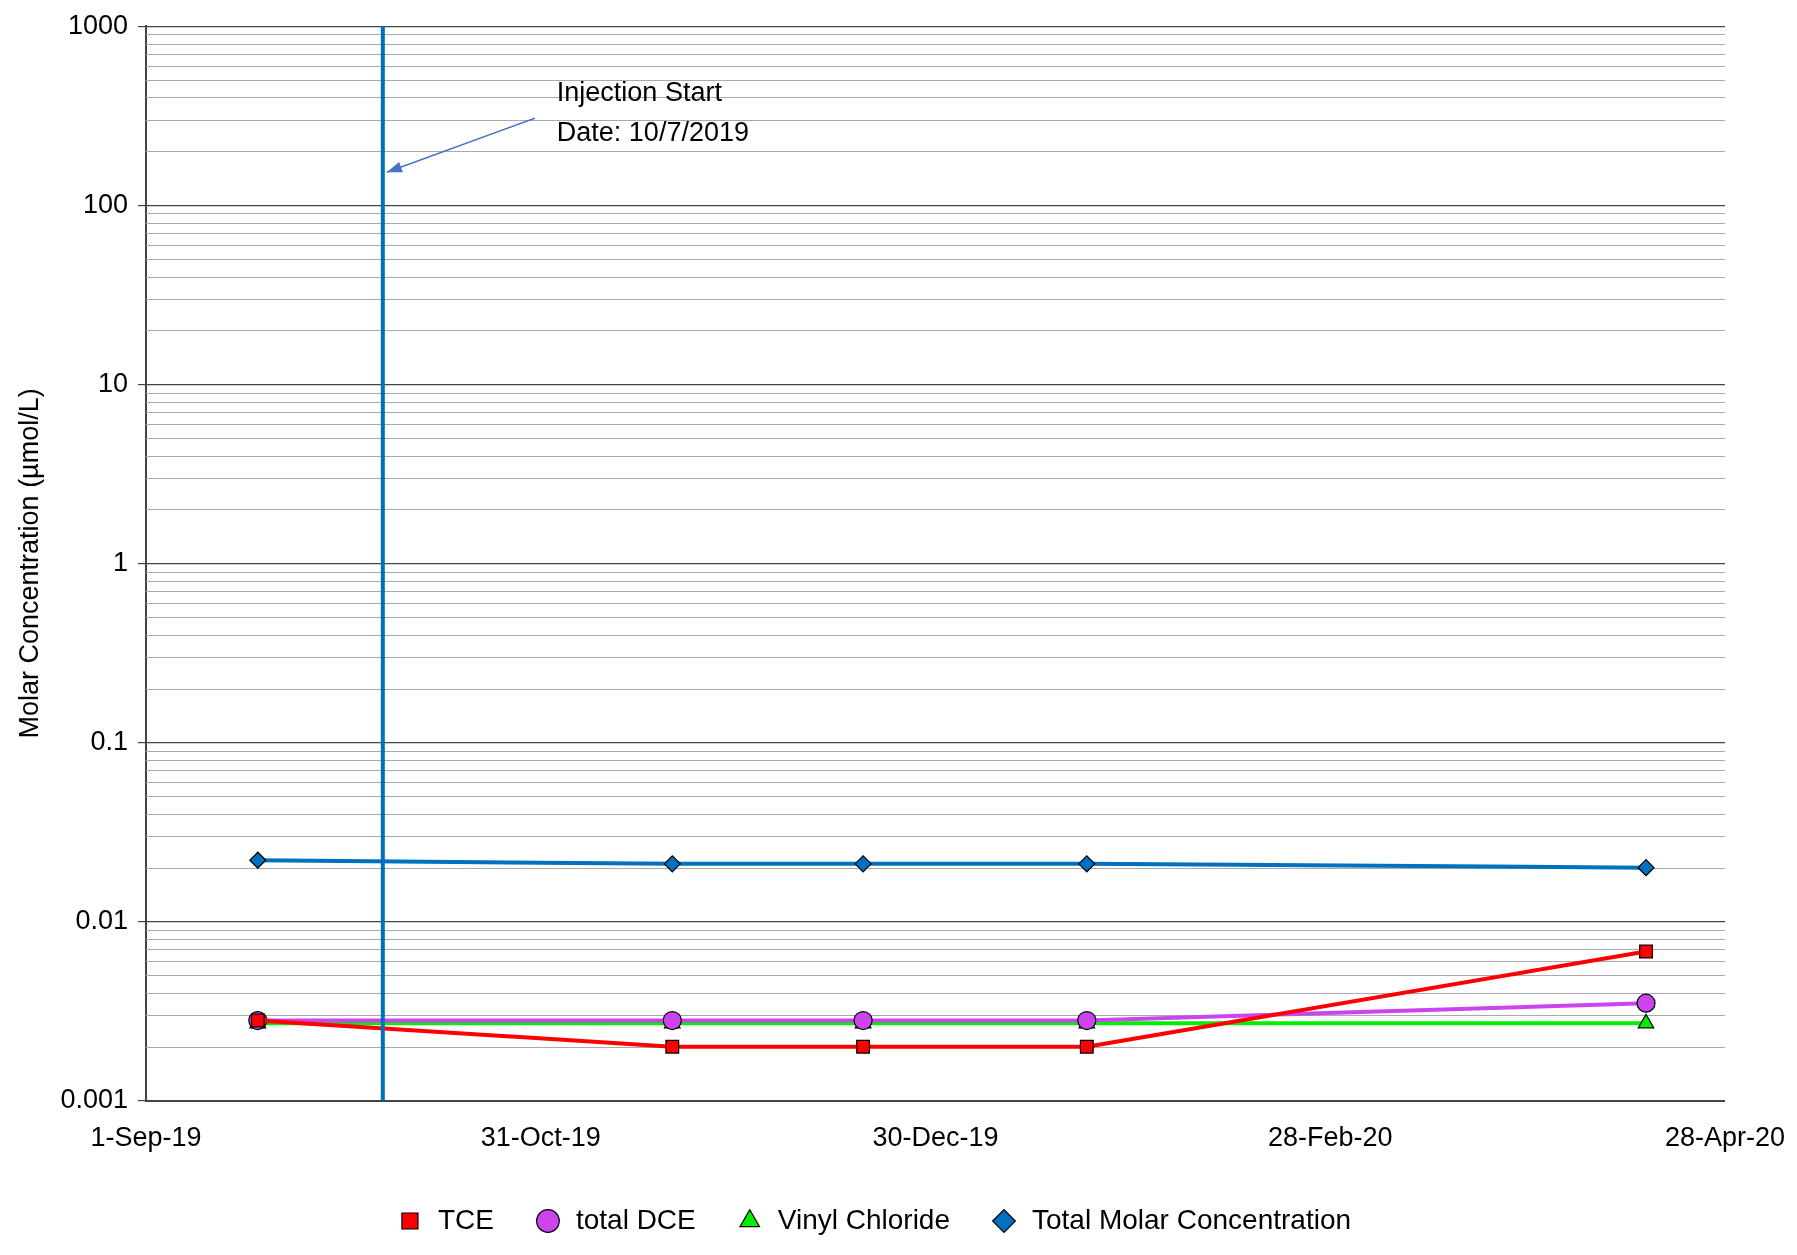  Describe the element at coordinates (935, 1137) in the screenshot. I see `x-tick-label: 30-Dec-19` at that location.